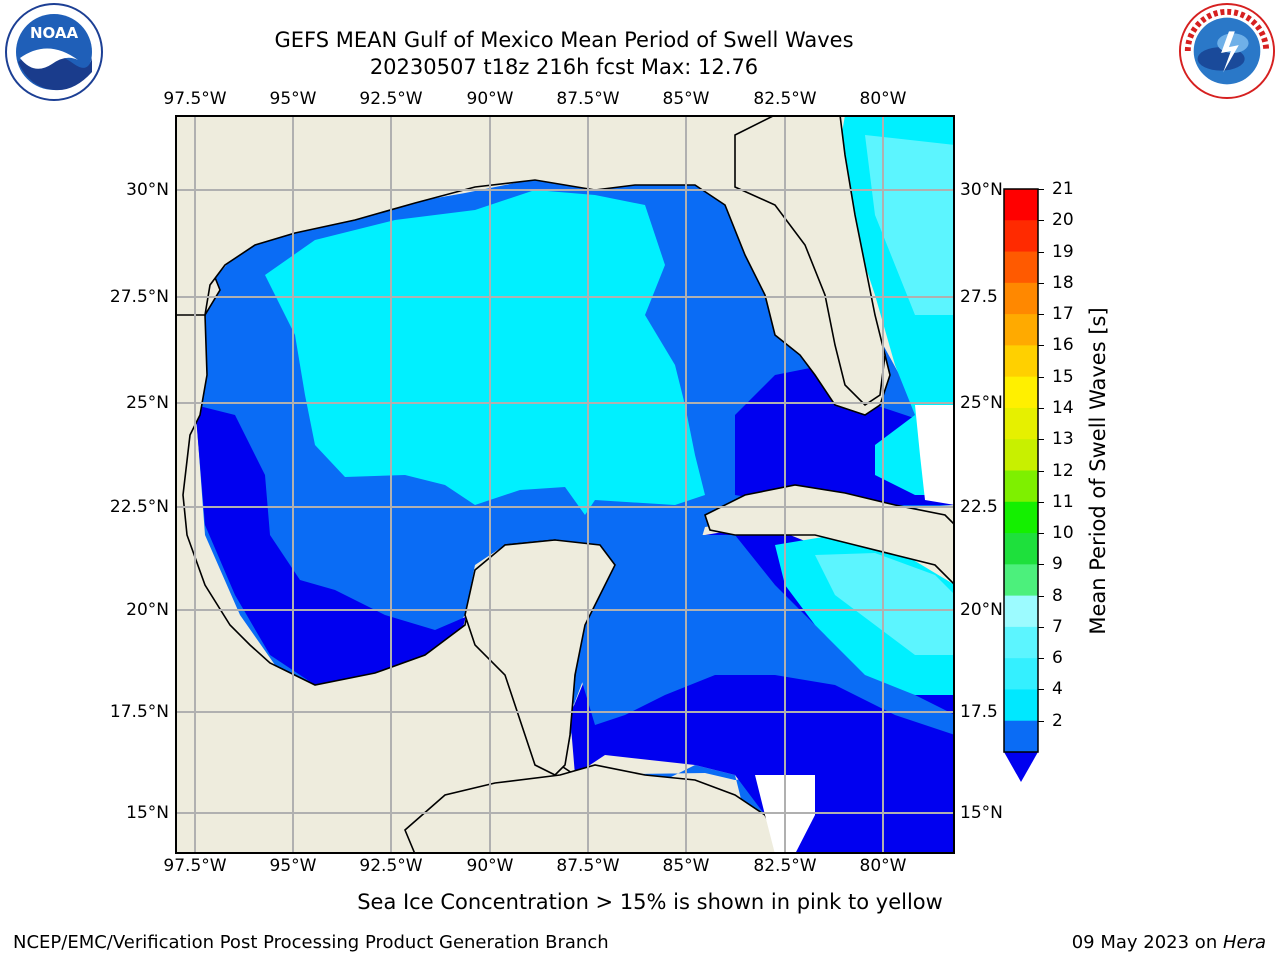 This screenshot has height=960, width=1280. Describe the element at coordinates (767, 635) in the screenshot. I see `caribbean-water-blue` at that location.